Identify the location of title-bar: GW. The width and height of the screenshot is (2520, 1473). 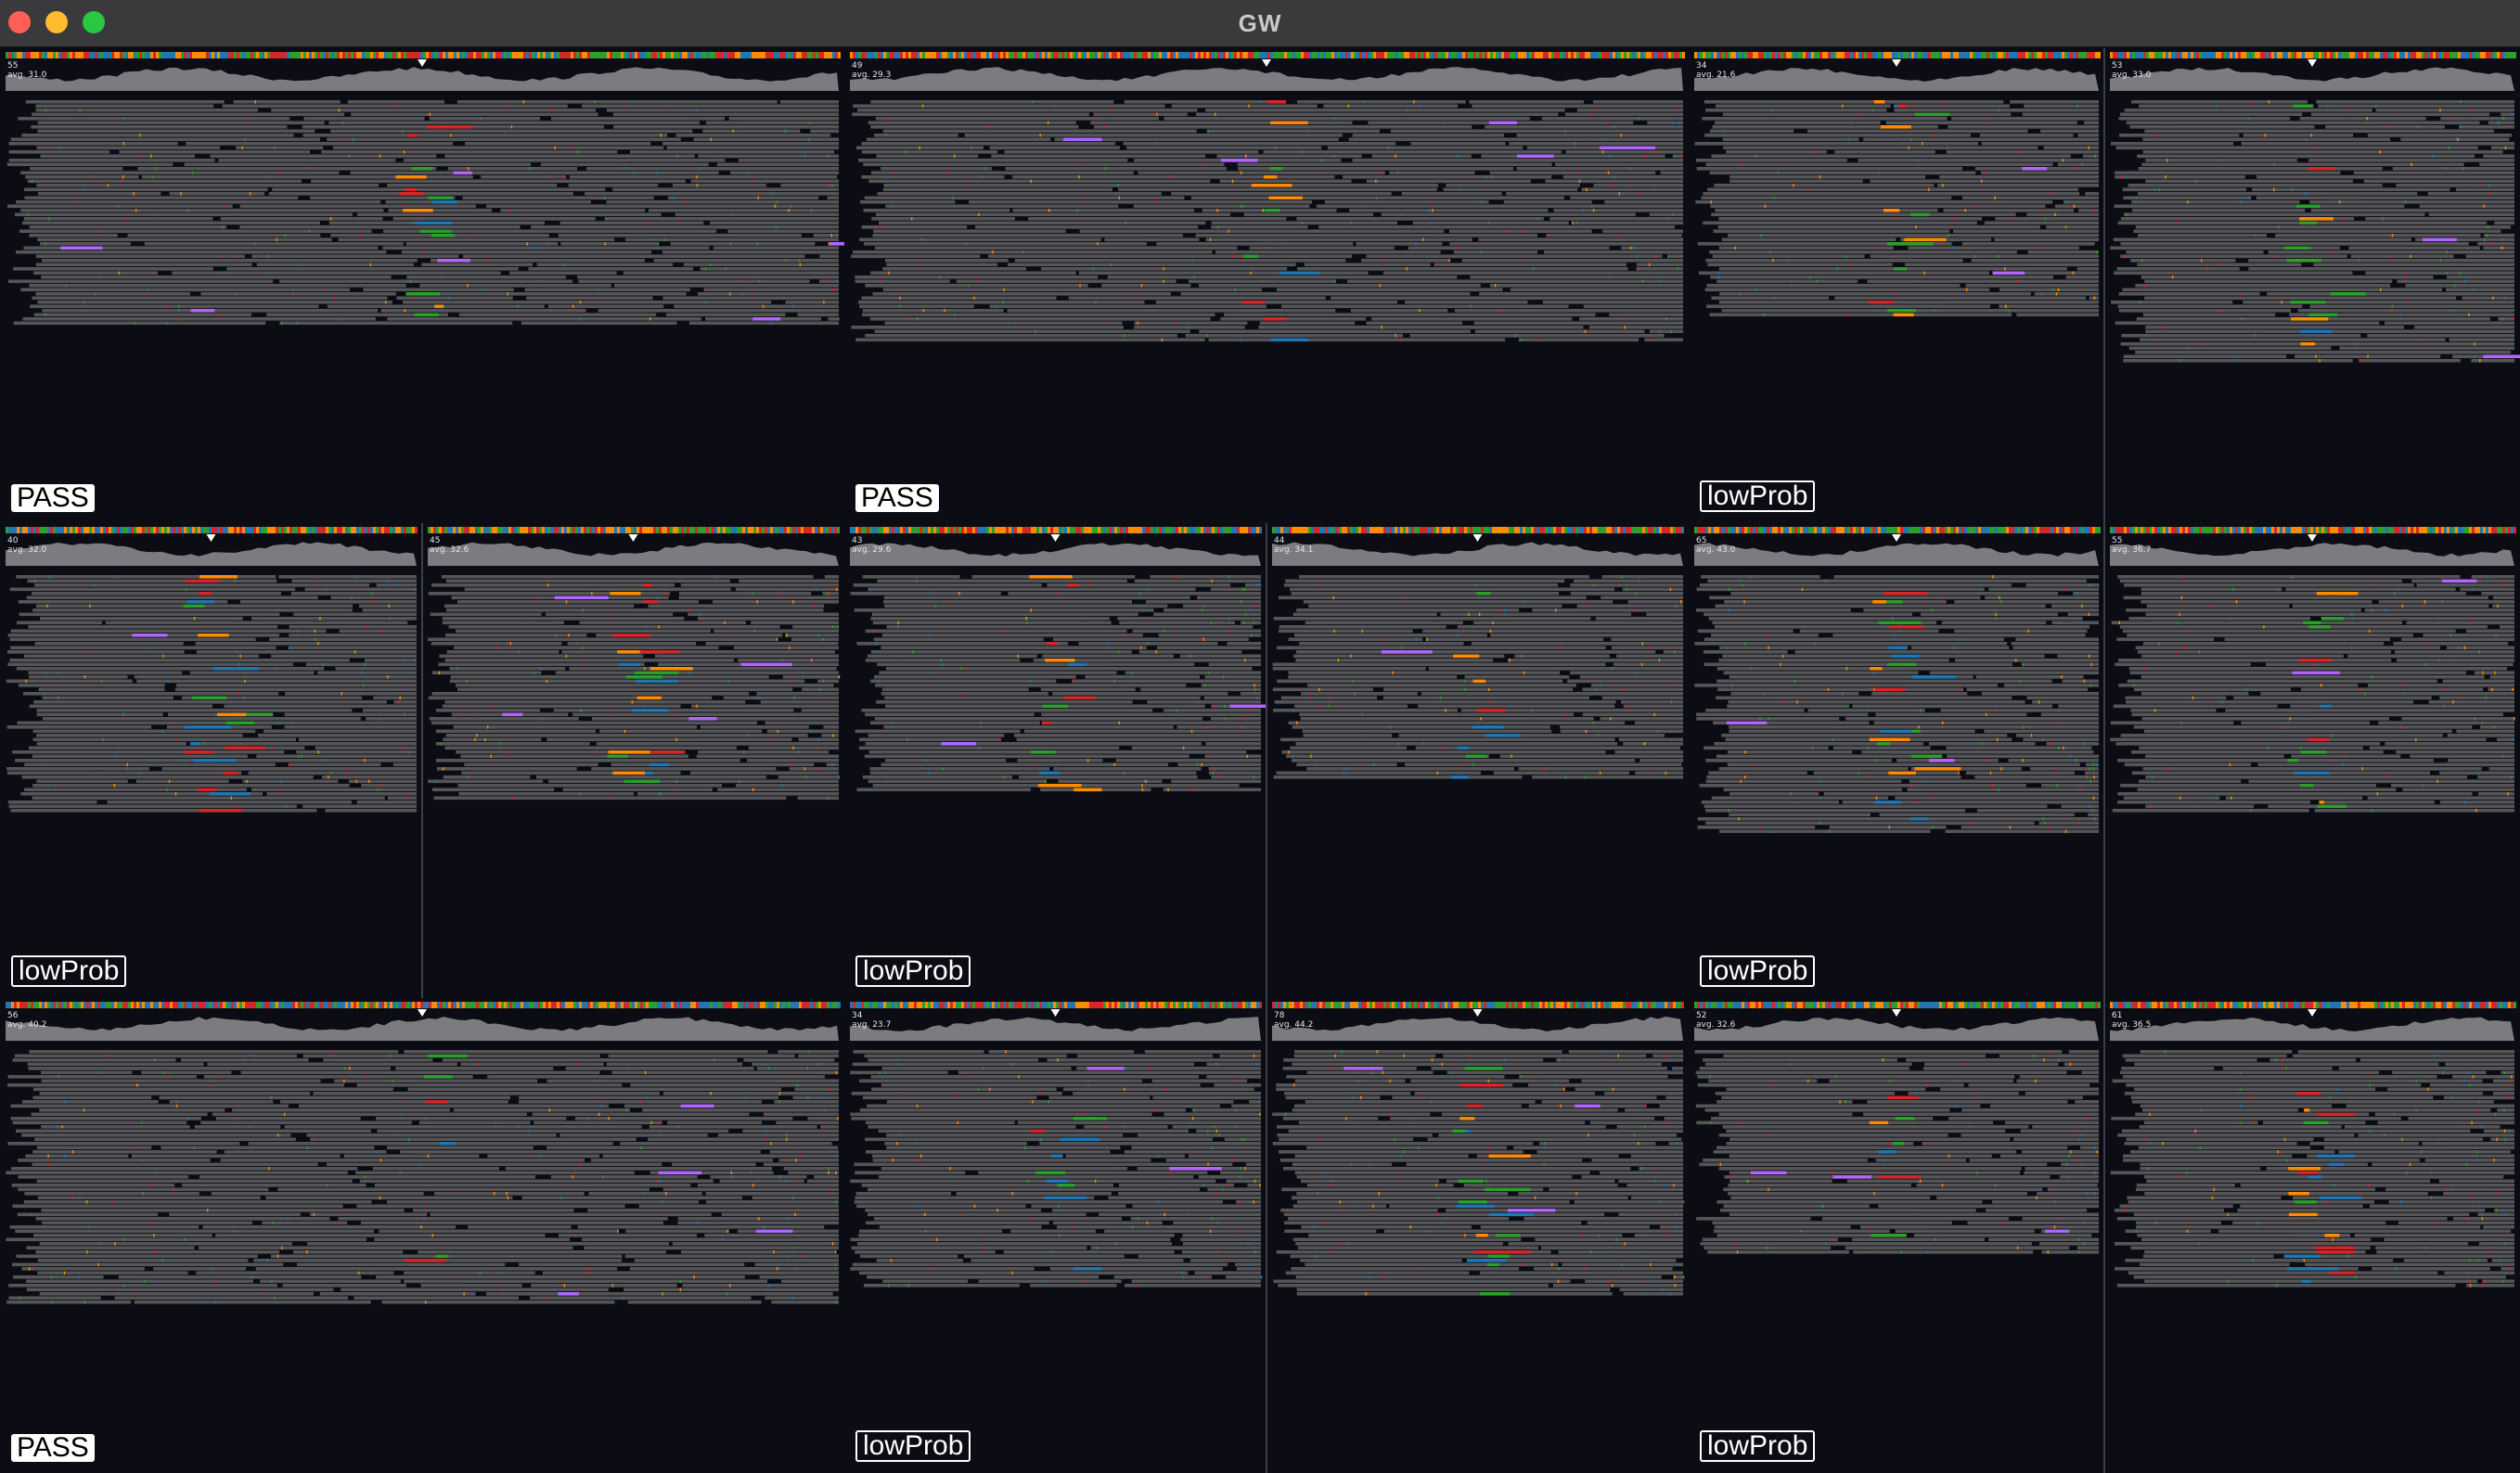
(1260, 23).